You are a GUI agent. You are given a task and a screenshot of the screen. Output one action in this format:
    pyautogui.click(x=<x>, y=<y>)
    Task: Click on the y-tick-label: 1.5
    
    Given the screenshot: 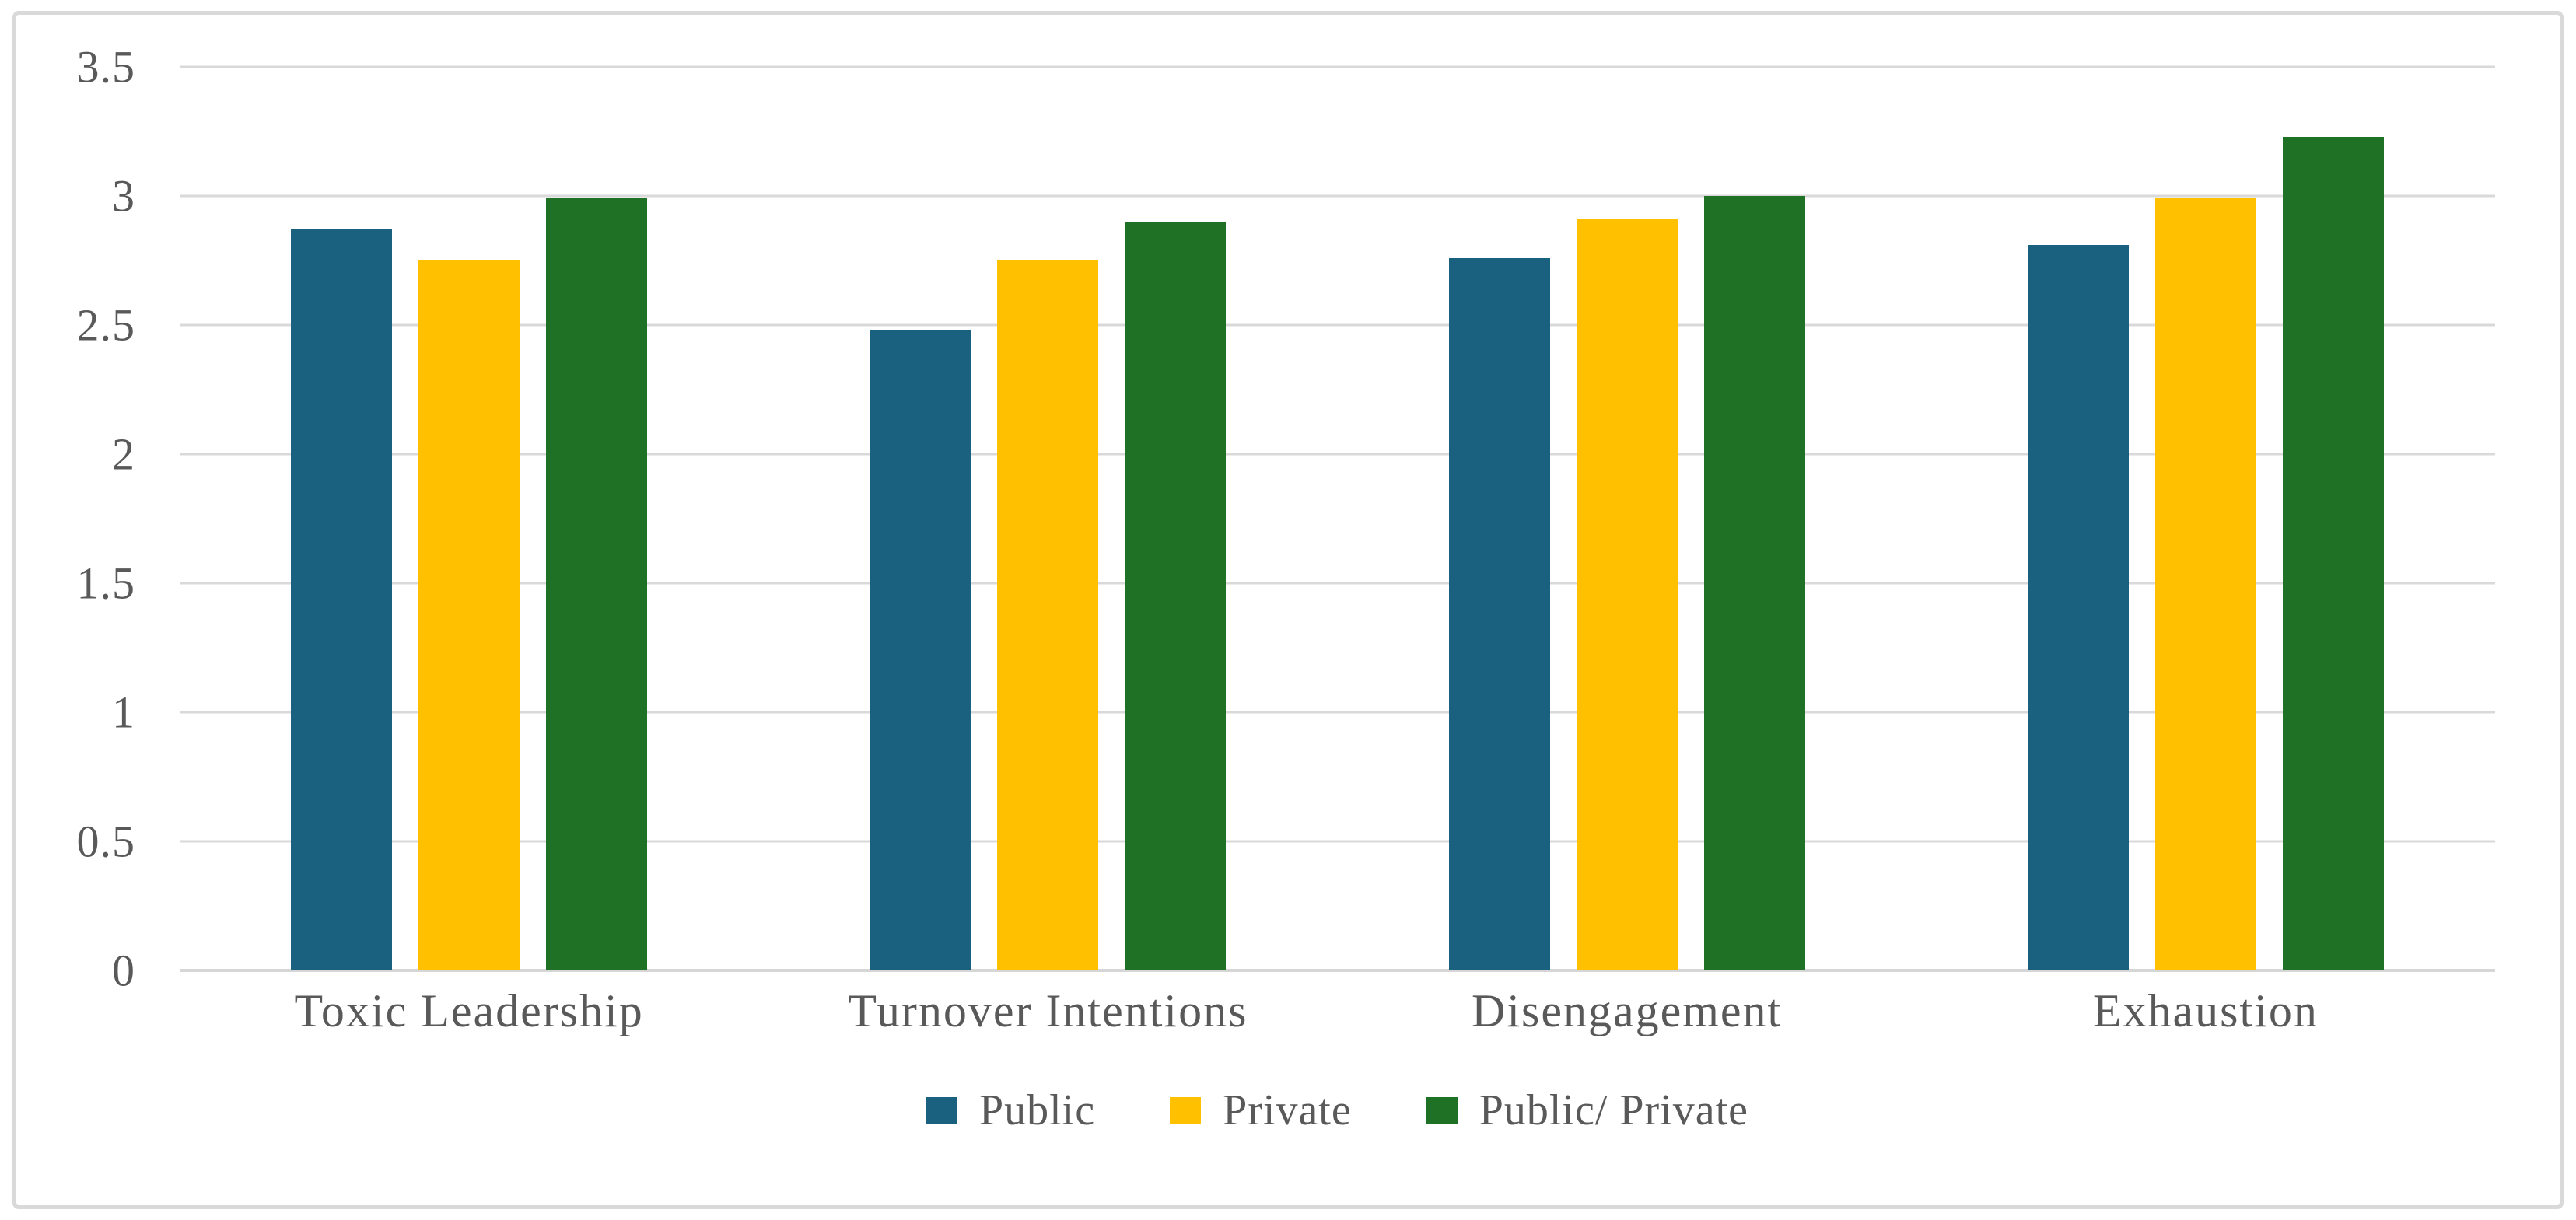 What is the action you would take?
    pyautogui.click(x=105, y=583)
    